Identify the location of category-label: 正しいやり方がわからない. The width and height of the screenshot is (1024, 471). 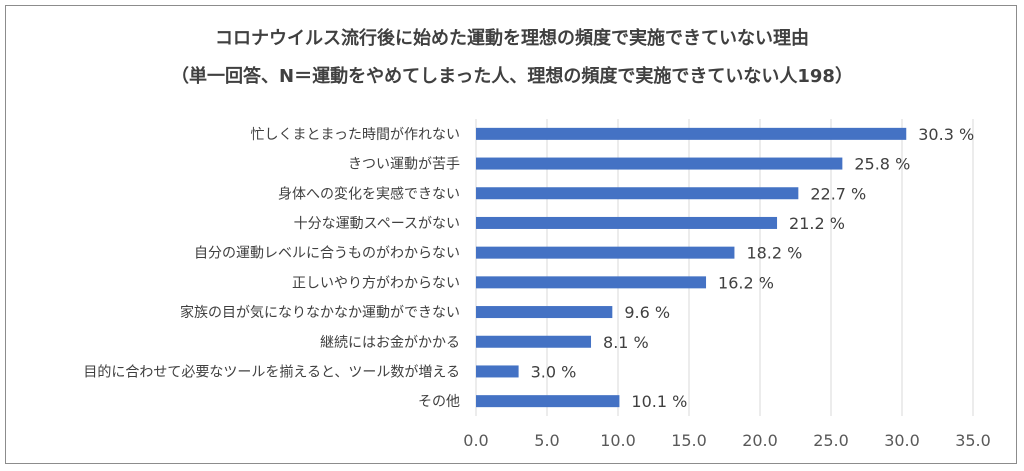
(376, 283).